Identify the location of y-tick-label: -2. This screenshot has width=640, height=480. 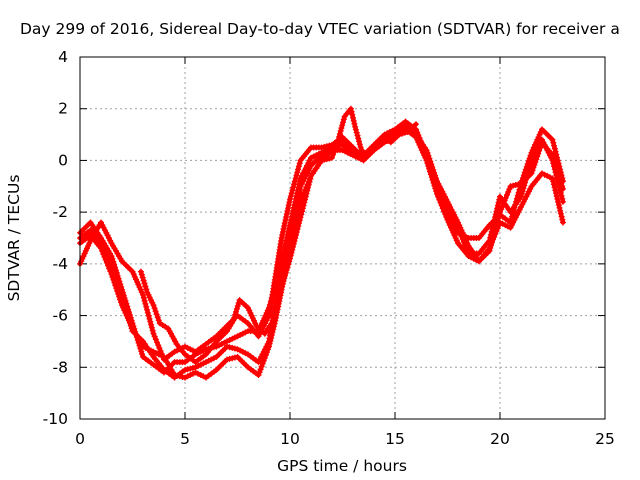
(60, 212).